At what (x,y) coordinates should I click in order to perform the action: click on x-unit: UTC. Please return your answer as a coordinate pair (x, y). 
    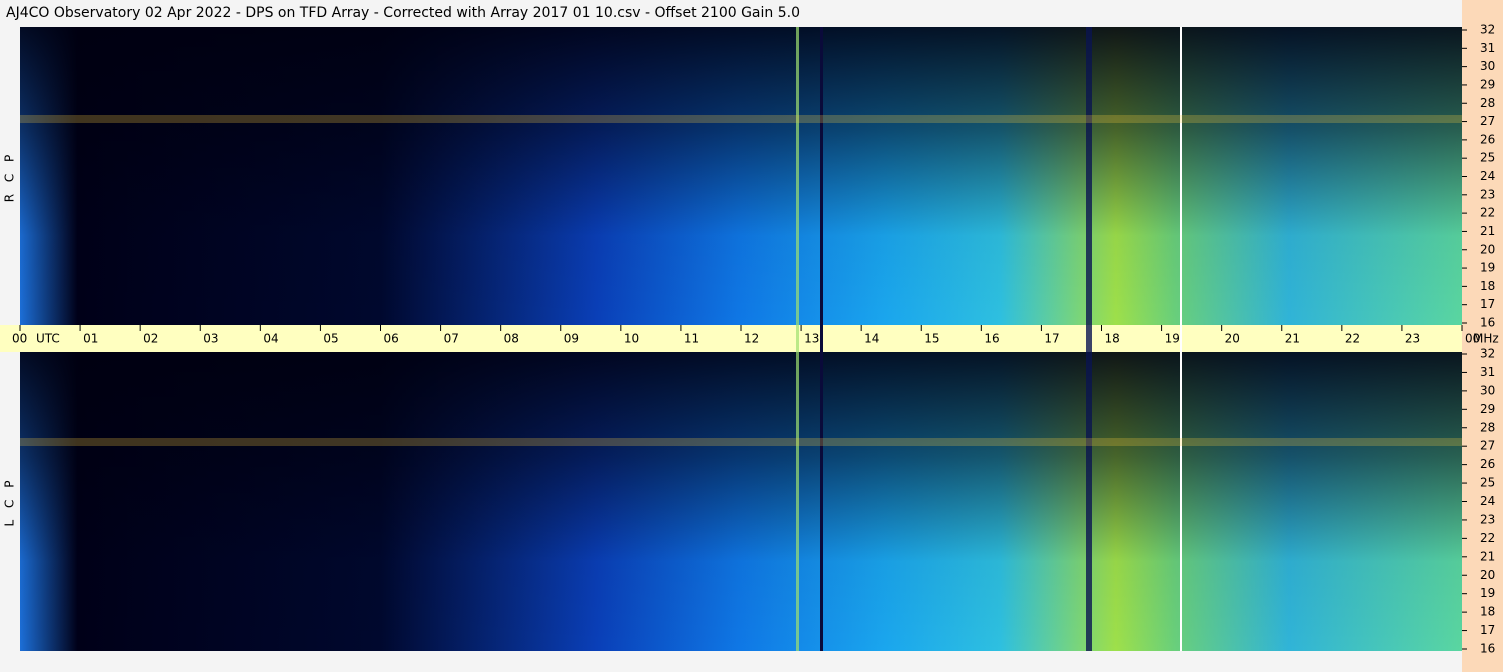
    Looking at the image, I should click on (48, 339).